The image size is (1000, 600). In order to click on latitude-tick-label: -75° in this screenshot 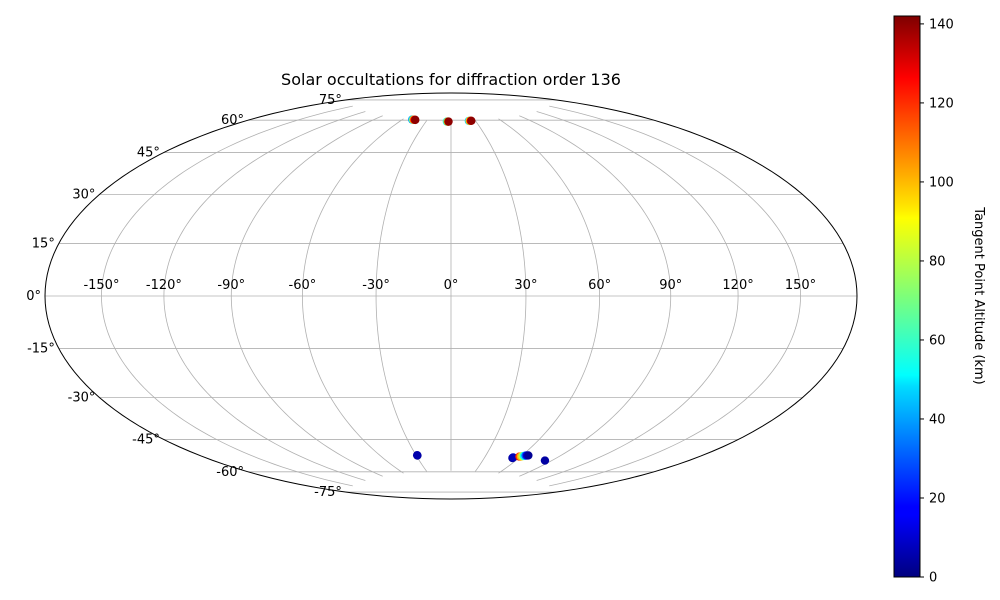, I will do `click(328, 492)`.